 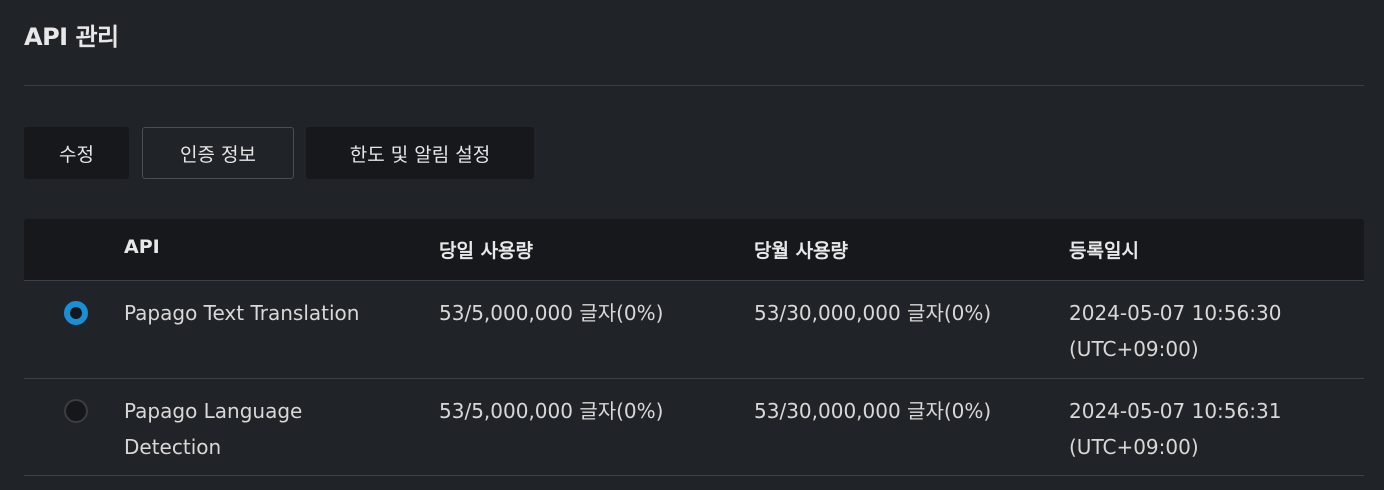 I want to click on registered-at: 2024-05-07 10:56:30 (UTC+09:00), so click(x=1175, y=331).